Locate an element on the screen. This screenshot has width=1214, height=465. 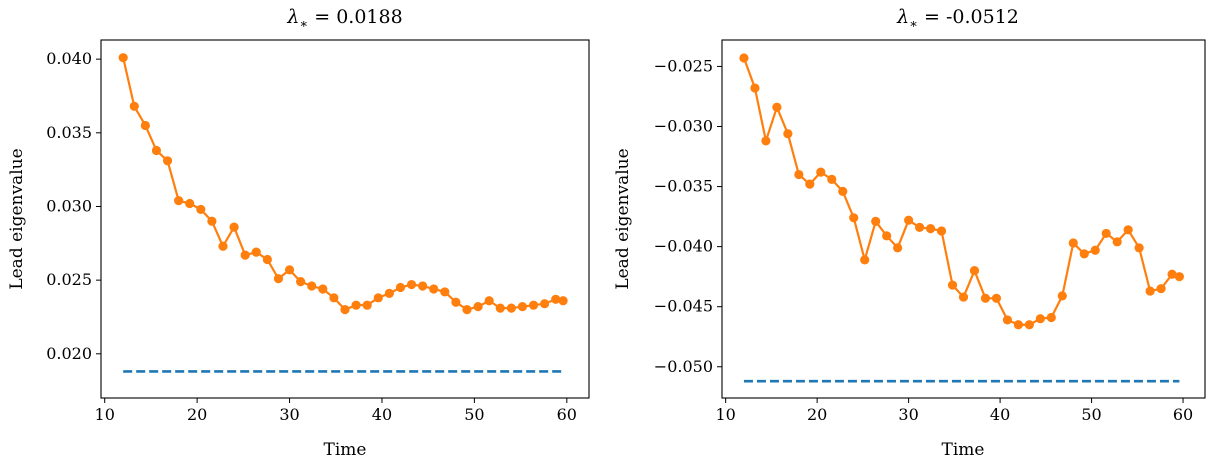
chart-right-xtick-label: 60 is located at coordinates (1183, 414).